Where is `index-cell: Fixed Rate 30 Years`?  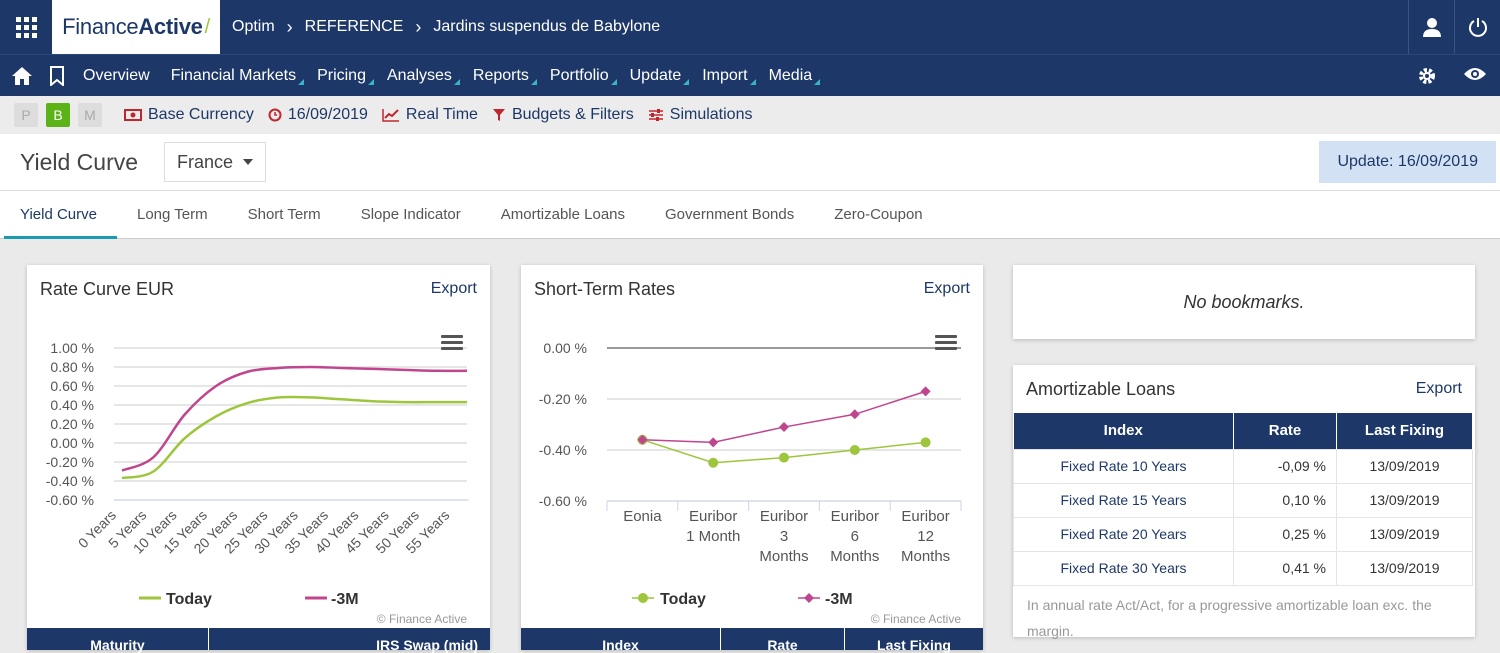
index-cell: Fixed Rate 30 Years is located at coordinates (1123, 568).